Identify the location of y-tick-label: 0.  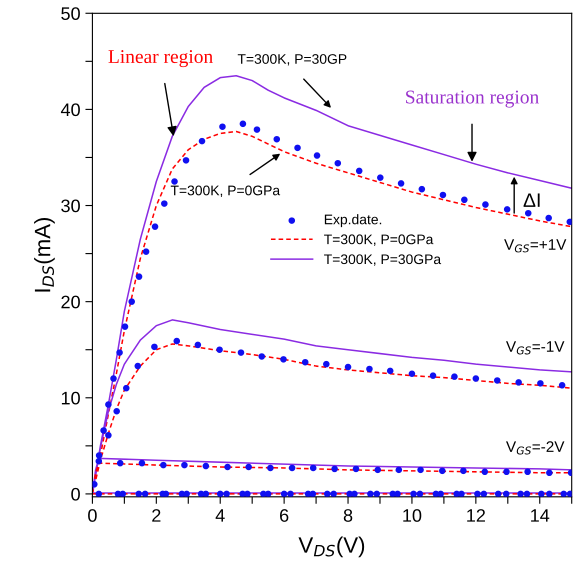
(75, 494).